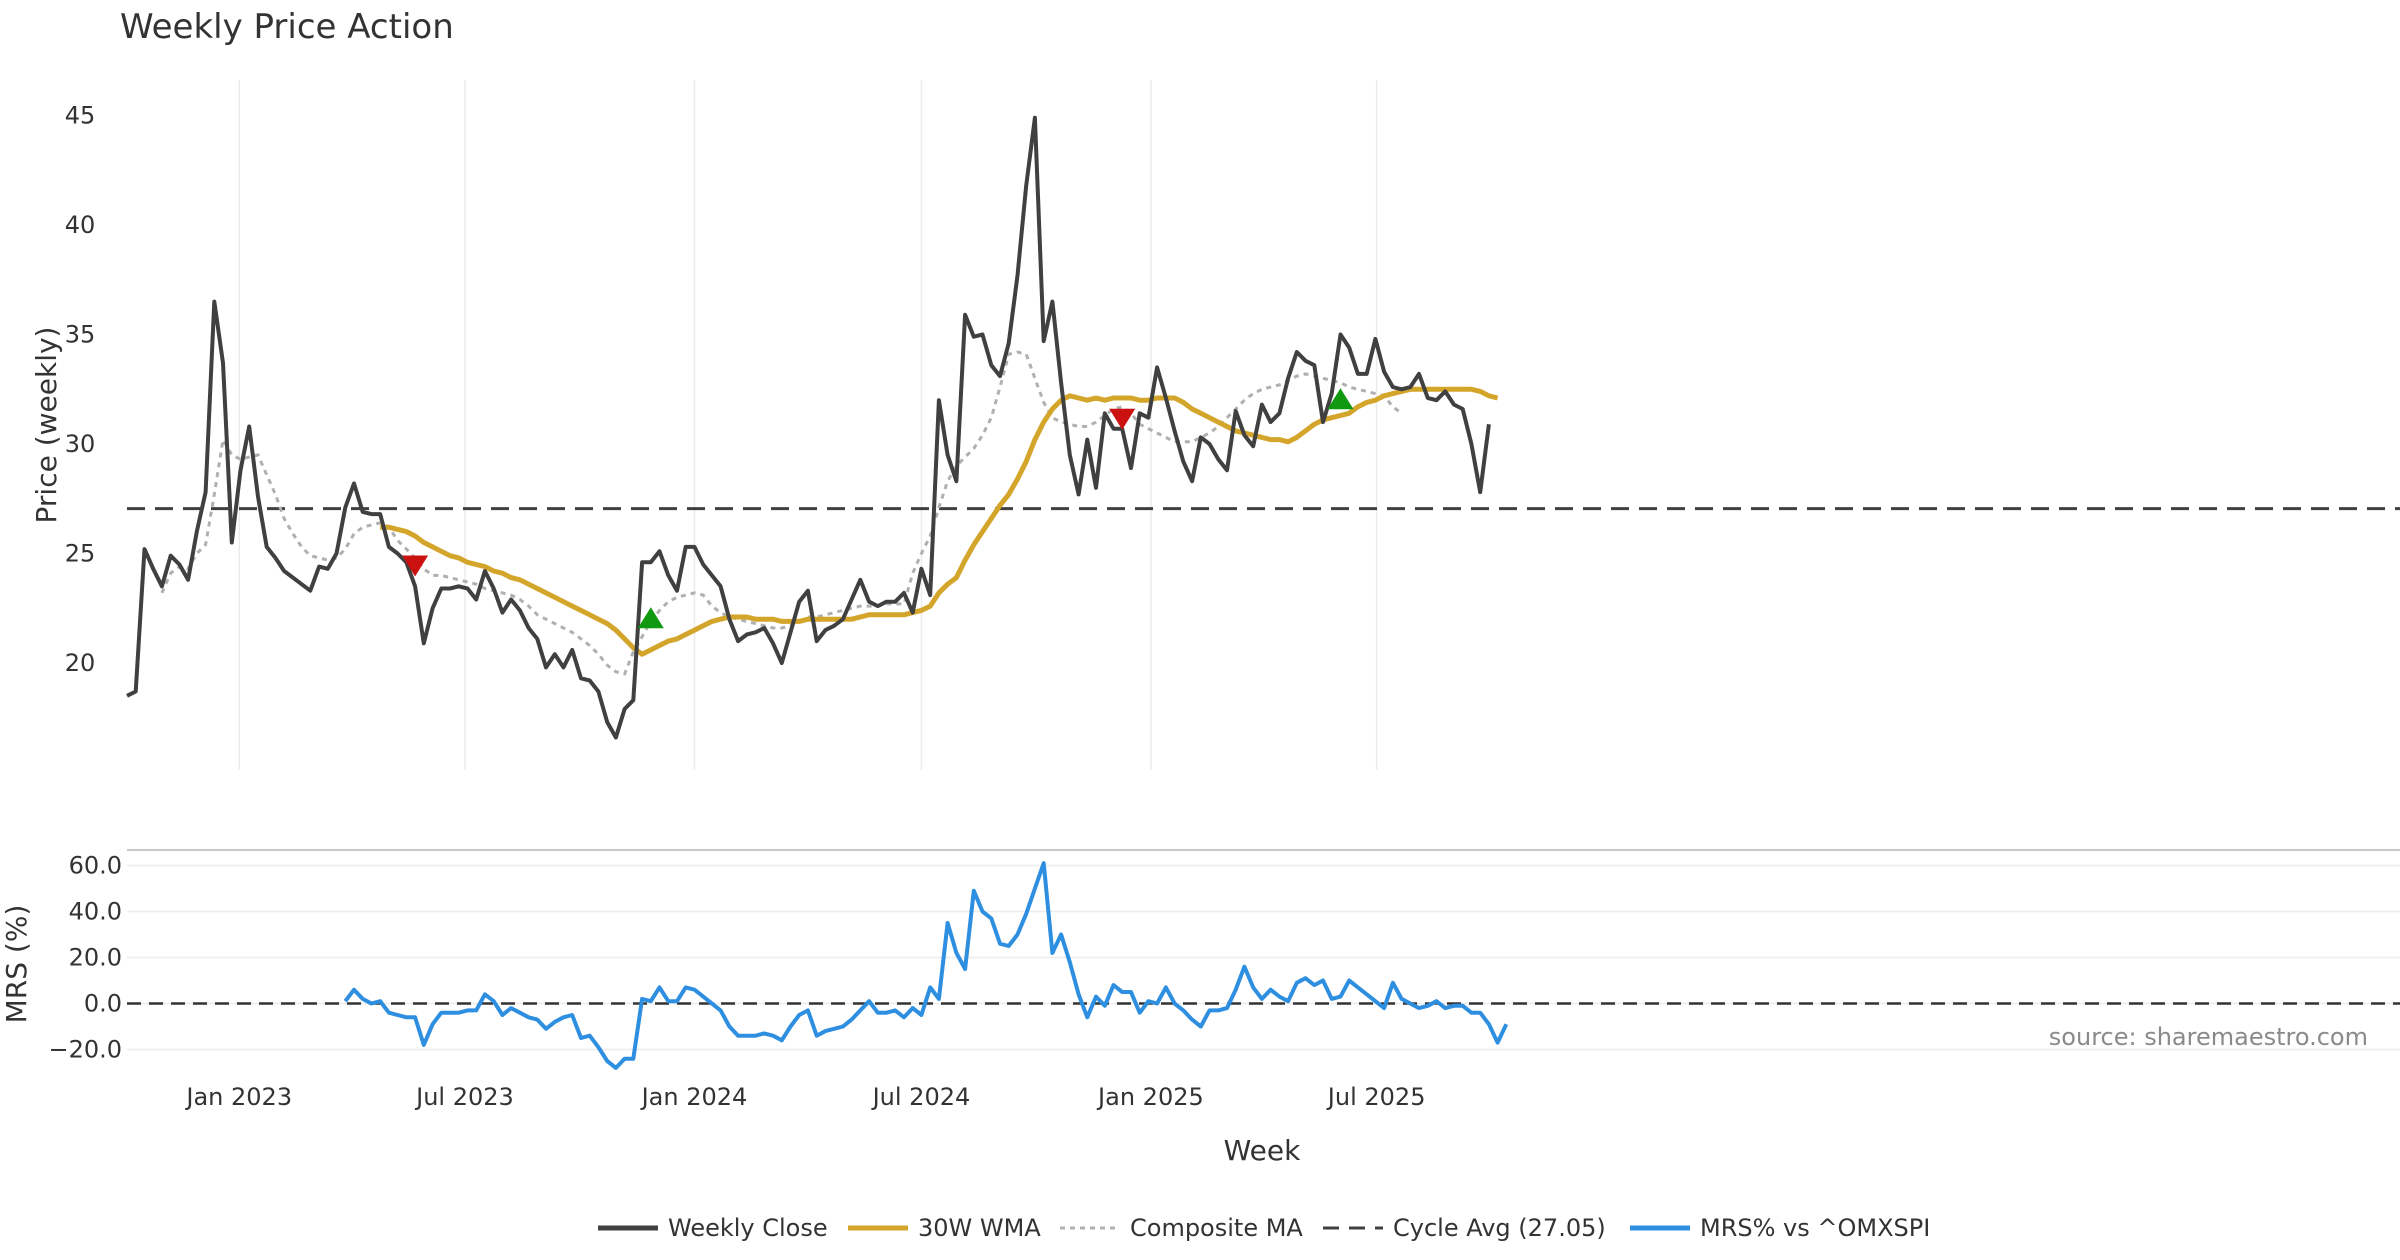 The image size is (2400, 1260). I want to click on legend-label: MRS% vs ^OMXSPI, so click(1815, 1228).